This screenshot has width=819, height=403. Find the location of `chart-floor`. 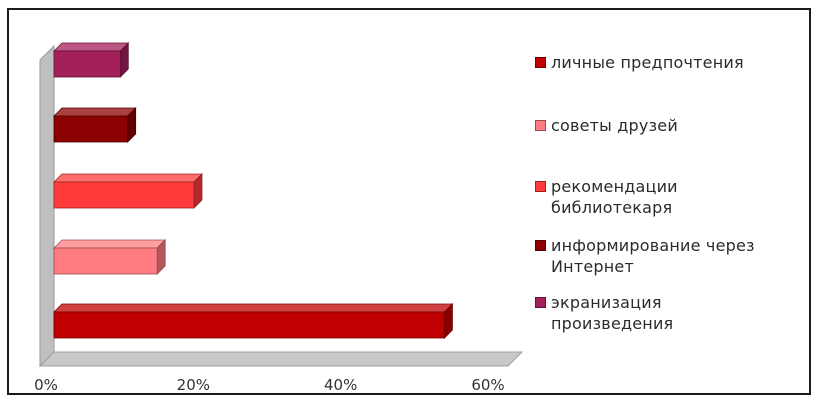

chart-floor is located at coordinates (281, 359).